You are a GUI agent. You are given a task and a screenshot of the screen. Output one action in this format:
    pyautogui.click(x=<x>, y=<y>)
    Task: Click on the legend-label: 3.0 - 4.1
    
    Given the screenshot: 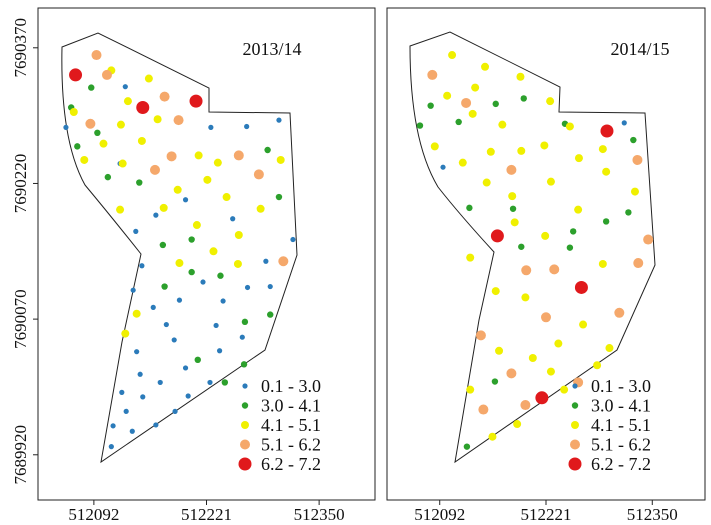 What is the action you would take?
    pyautogui.click(x=621, y=406)
    